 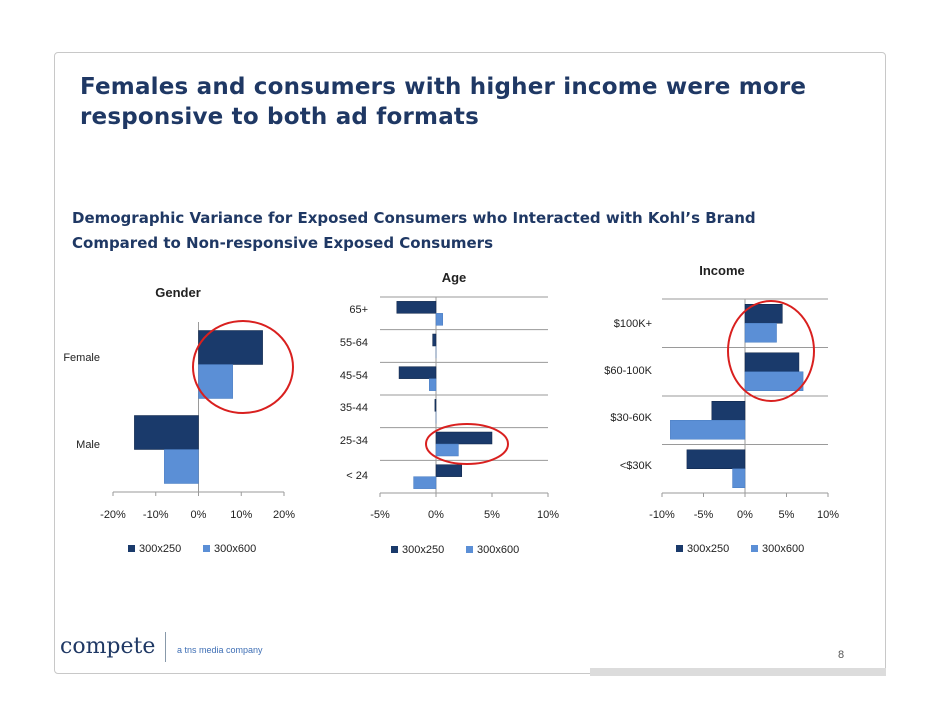 What do you see at coordinates (178, 292) in the screenshot?
I see `gender-chart-title: Gender` at bounding box center [178, 292].